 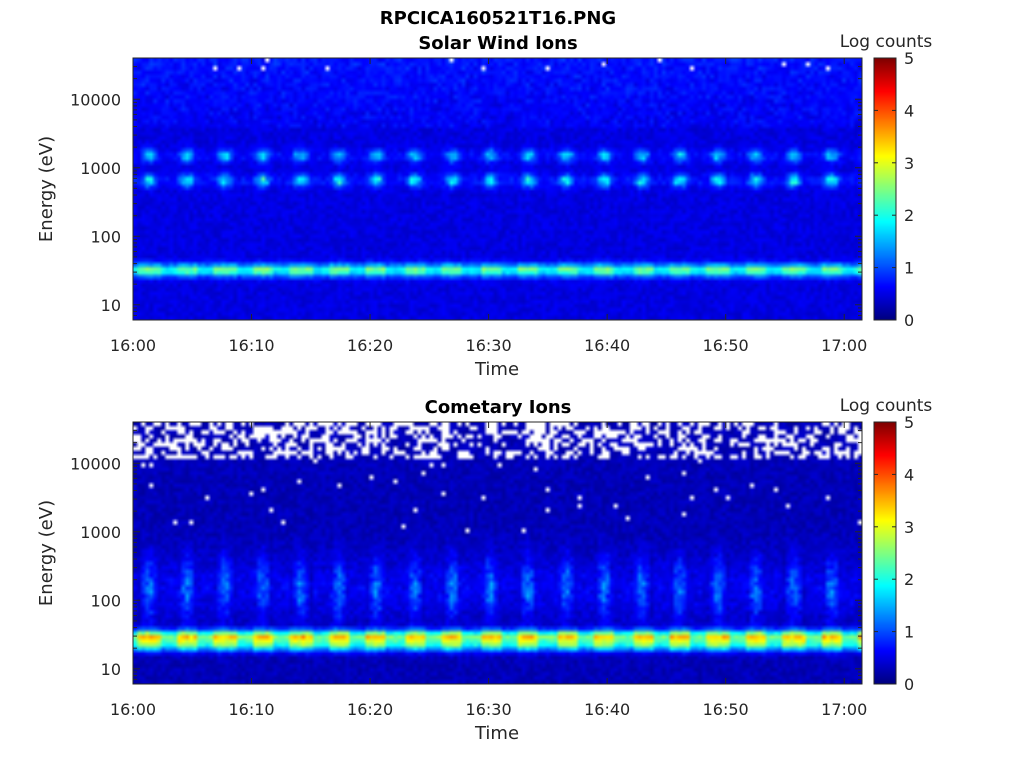 What do you see at coordinates (885, 189) in the screenshot?
I see `panel1-colorbar-gradient` at bounding box center [885, 189].